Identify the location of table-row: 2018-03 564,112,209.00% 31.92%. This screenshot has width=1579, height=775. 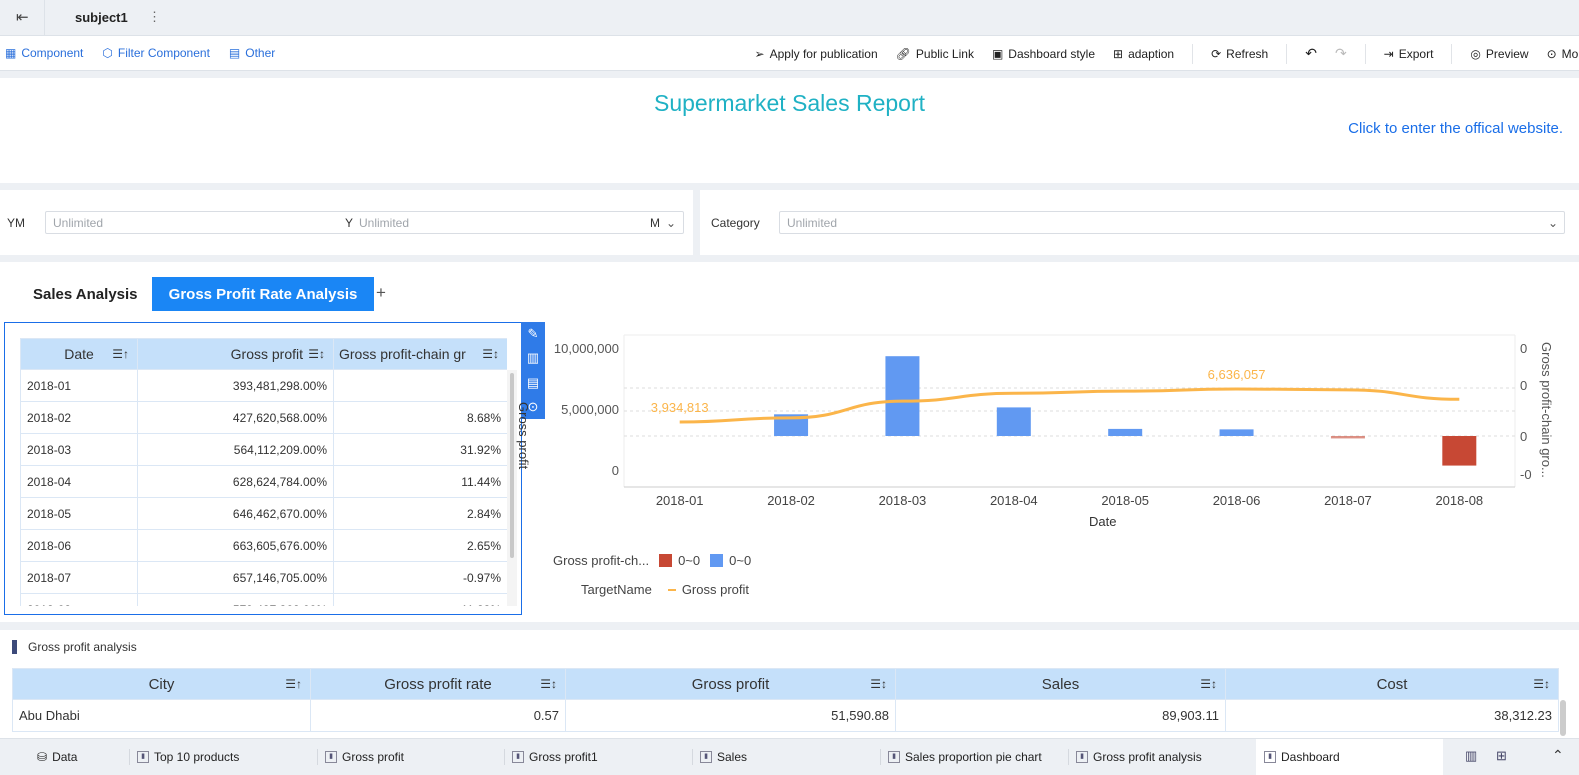
(263, 449).